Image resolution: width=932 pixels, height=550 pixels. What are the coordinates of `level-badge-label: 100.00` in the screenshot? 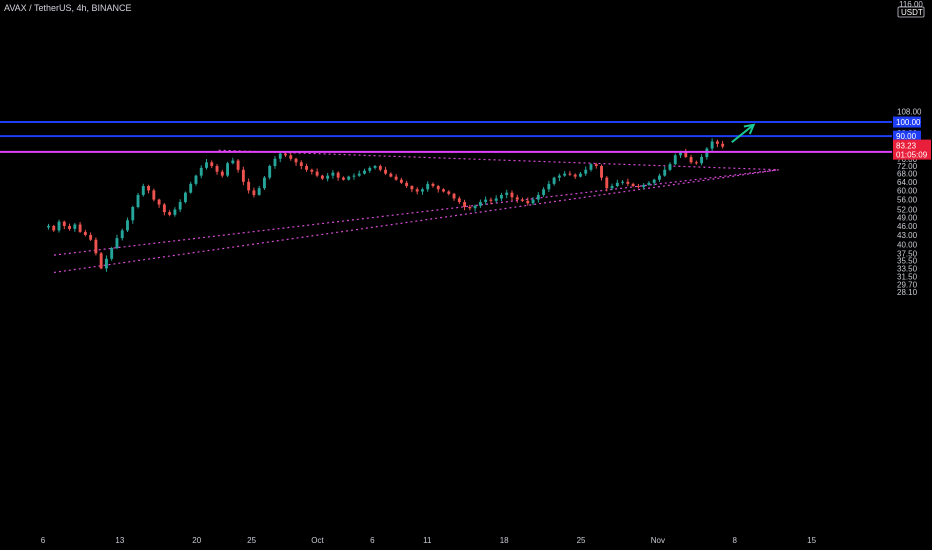 It's located at (908, 122).